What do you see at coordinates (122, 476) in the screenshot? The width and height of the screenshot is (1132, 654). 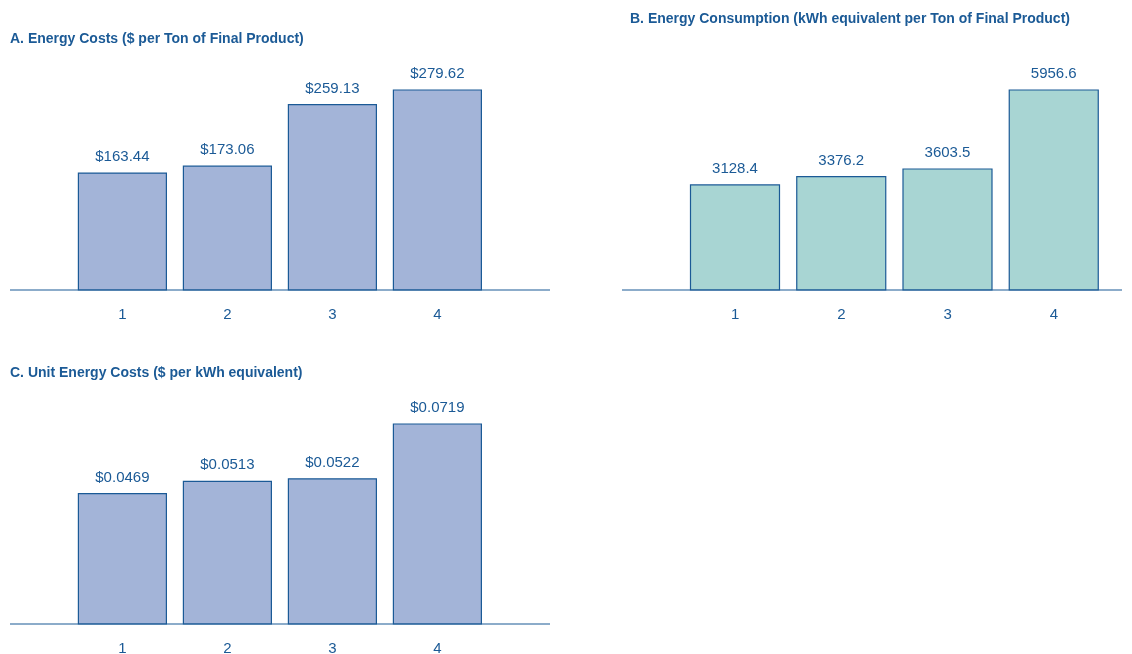 I see `data-label: $0.0469` at bounding box center [122, 476].